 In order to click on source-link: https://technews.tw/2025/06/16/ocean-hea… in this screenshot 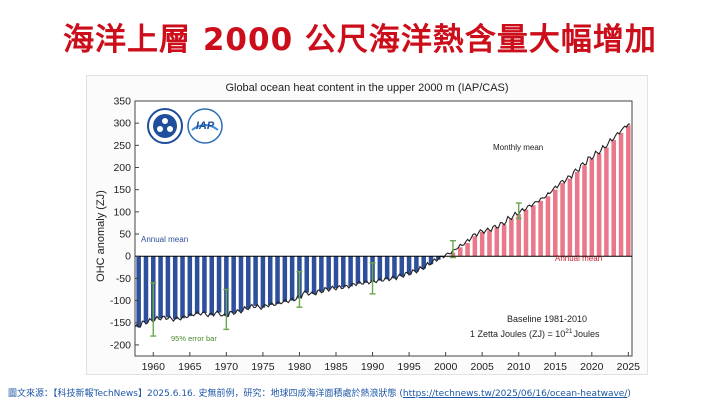, I will do `click(515, 394)`.